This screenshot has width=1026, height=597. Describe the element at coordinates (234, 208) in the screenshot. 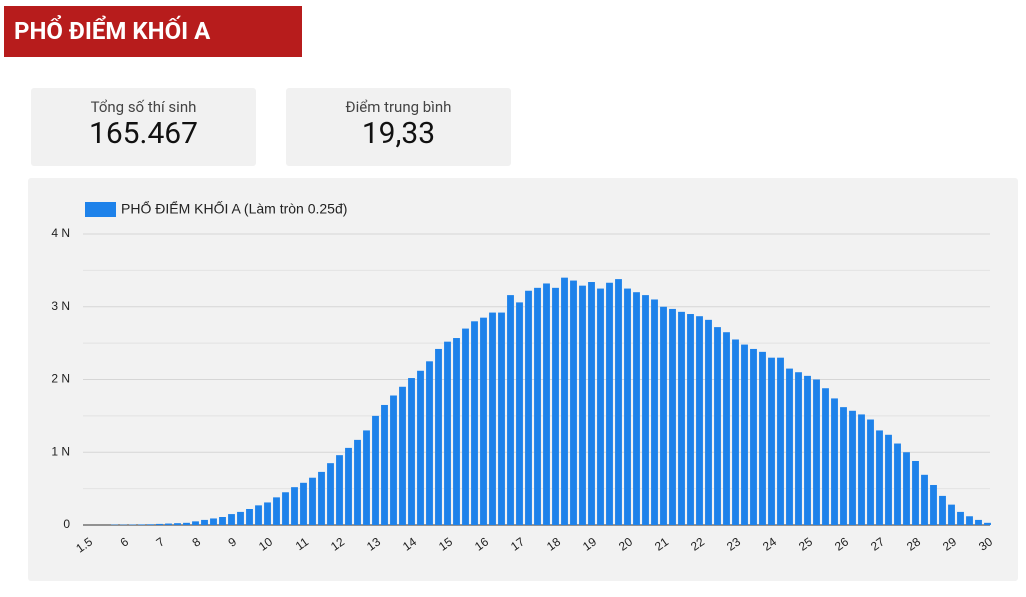

I see `legend-label: PHỔ ĐIỂM KHỐI A (Làm tròn 0.25đ)` at that location.